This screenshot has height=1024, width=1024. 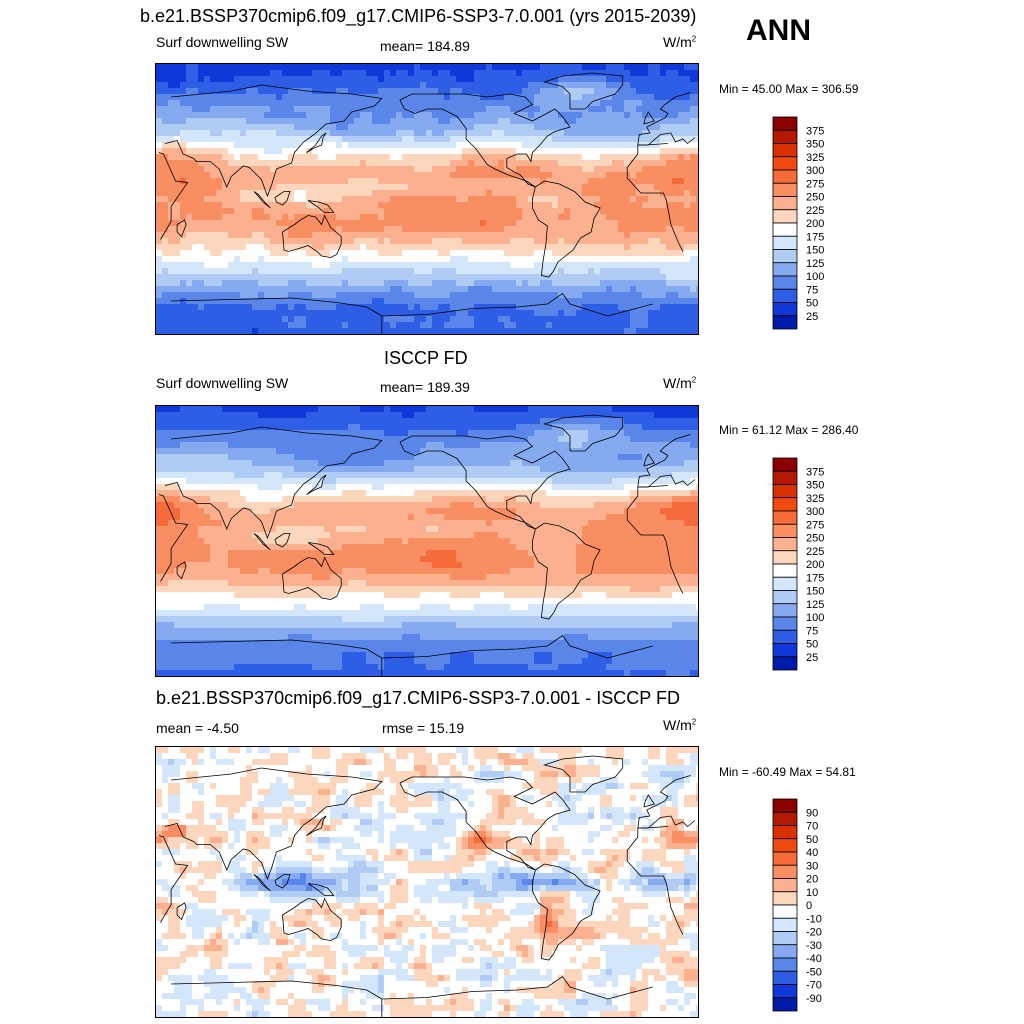 I want to click on colorbar-tick-label: 25, so click(x=812, y=658).